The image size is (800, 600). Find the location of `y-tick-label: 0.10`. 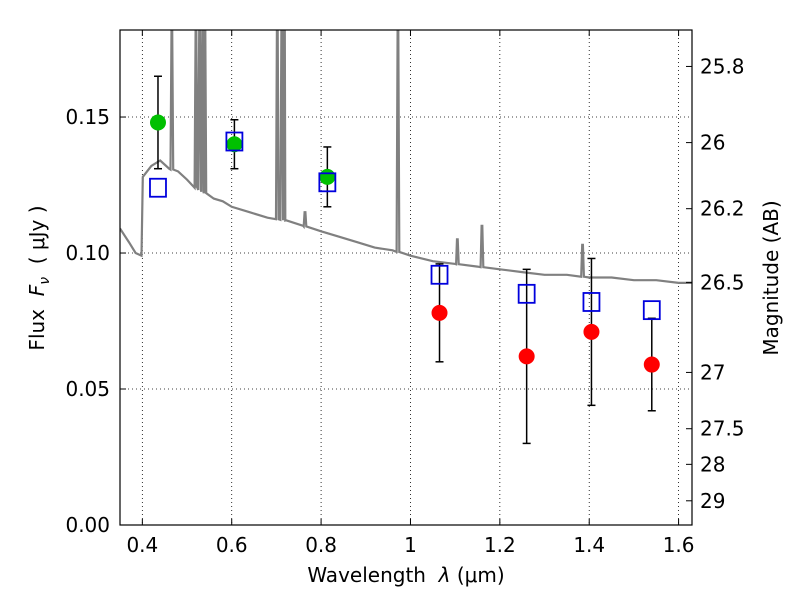

y-tick-label: 0.10 is located at coordinates (87, 253).